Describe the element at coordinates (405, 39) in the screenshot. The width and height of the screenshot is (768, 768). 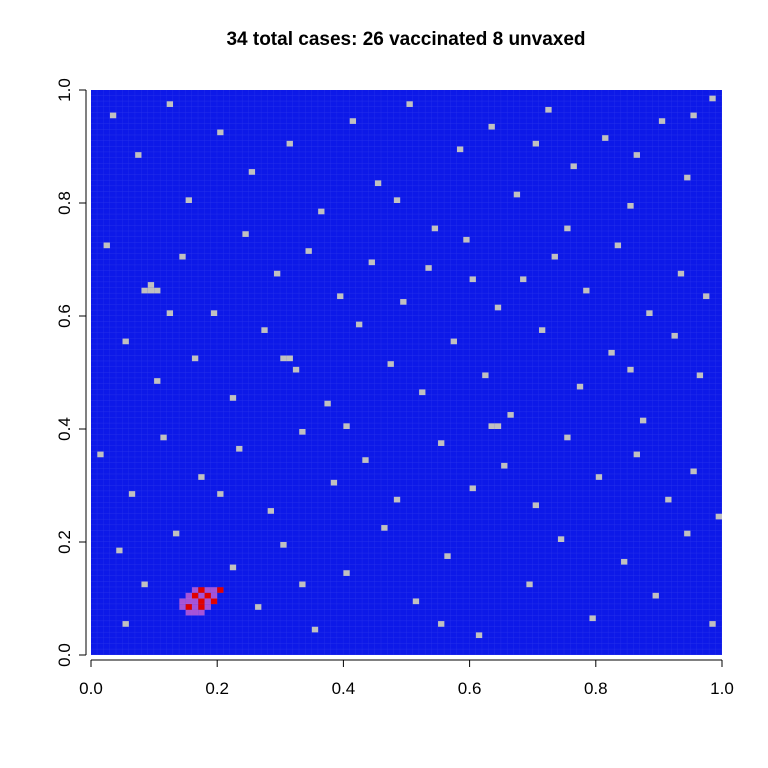
I see `chart-title: 34 total cases: 26 vaccinated 8 unvaxed` at that location.